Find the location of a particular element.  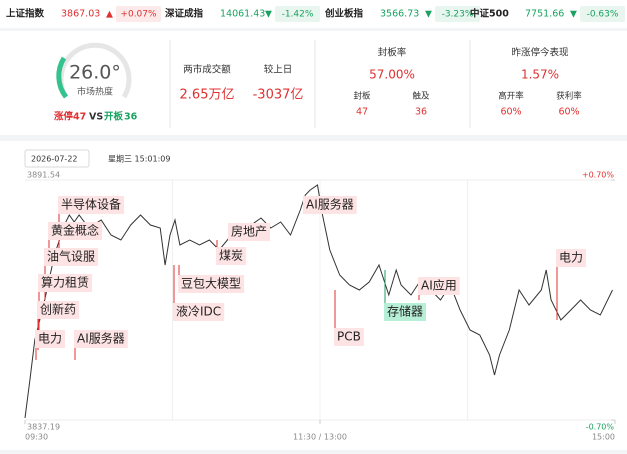

y2-tick-label: +0.70% is located at coordinates (598, 175).